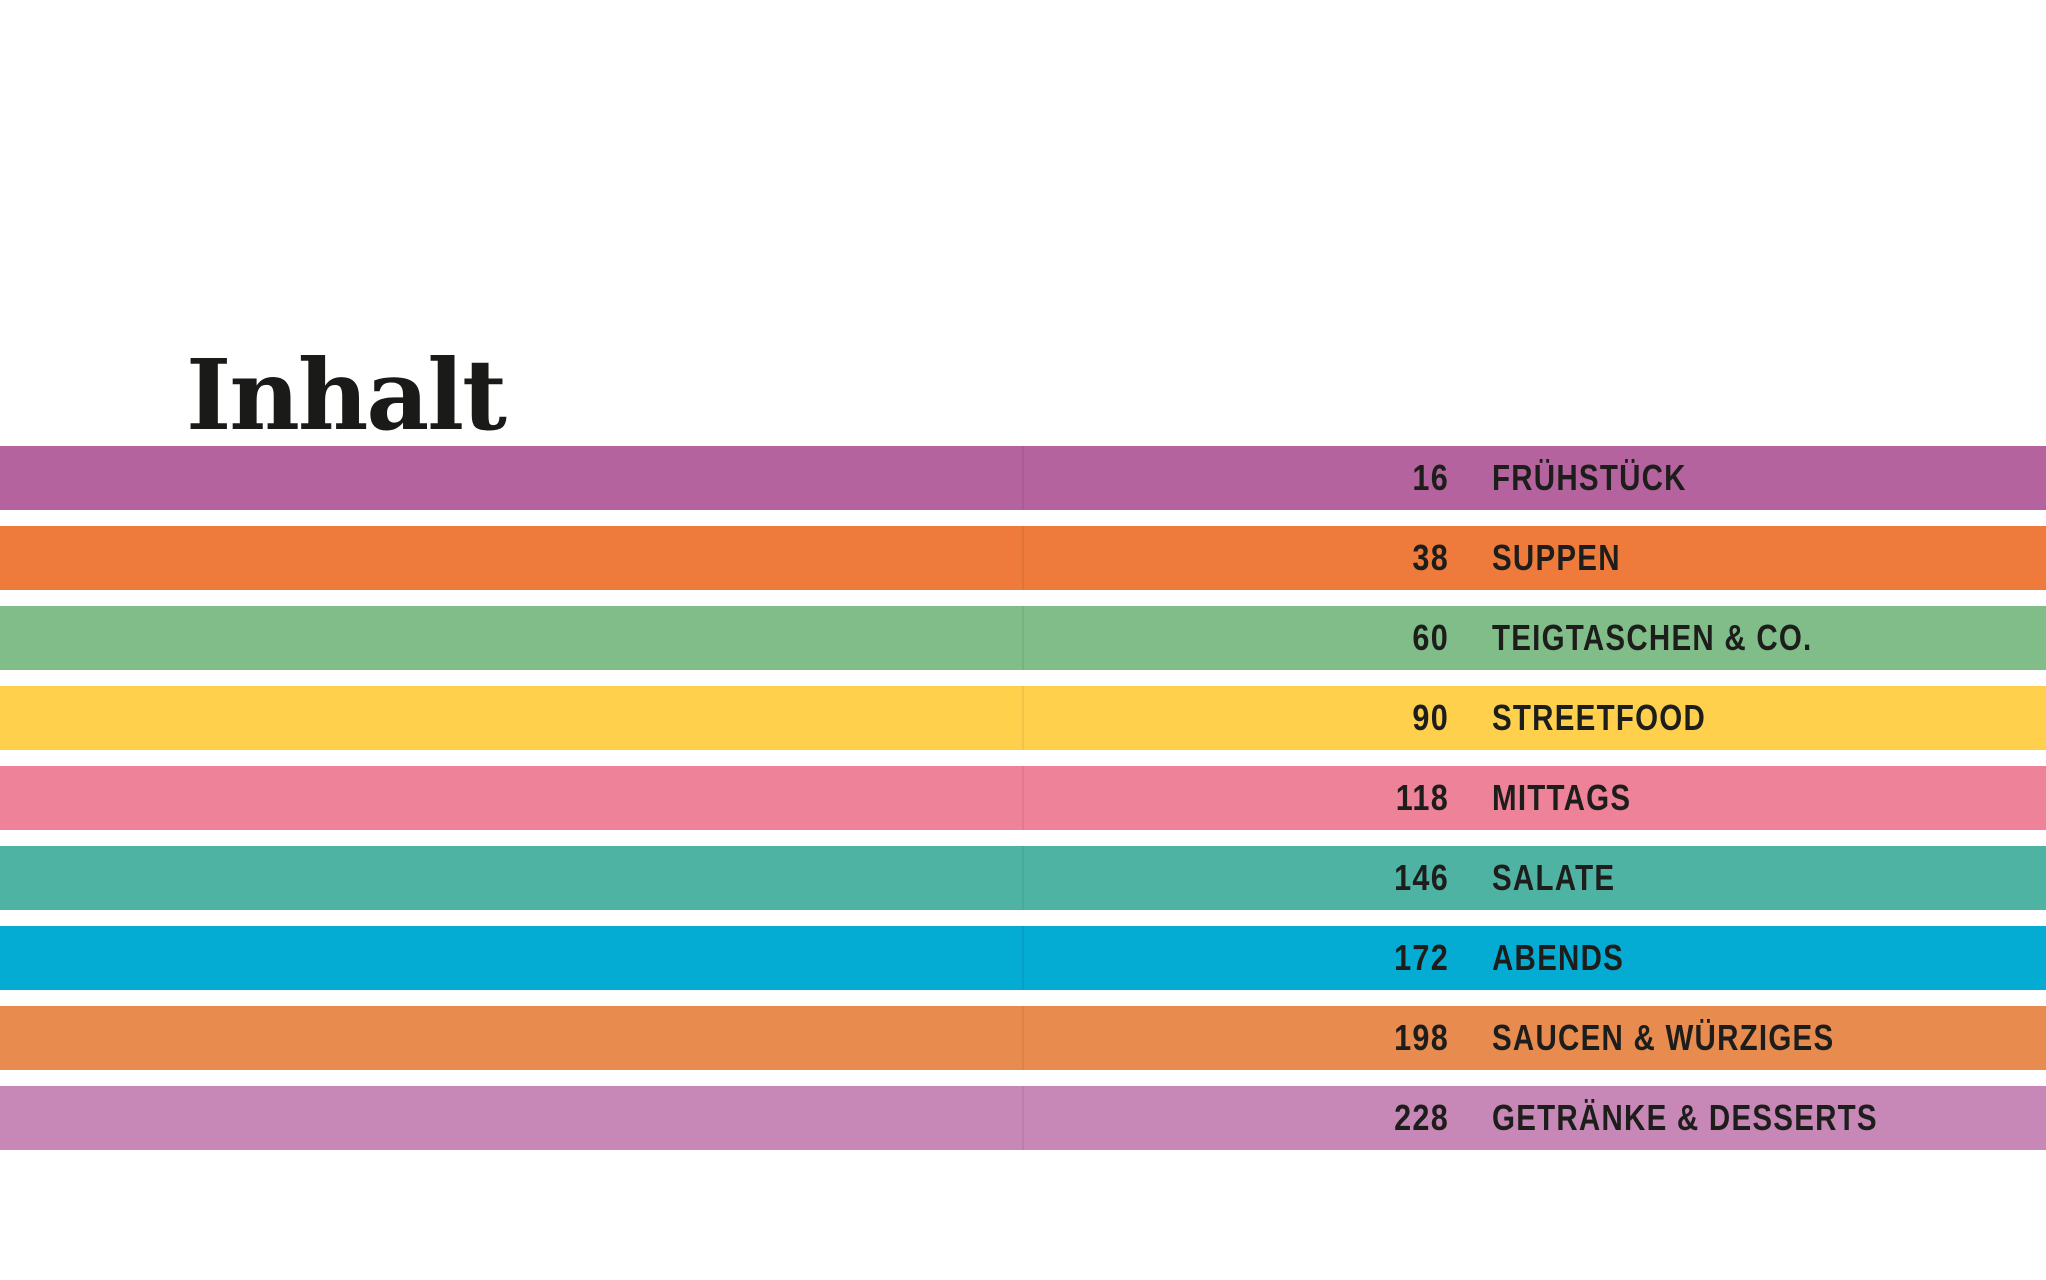 The width and height of the screenshot is (2046, 1280). What do you see at coordinates (1430, 557) in the screenshot?
I see `toc-page-number: 38` at bounding box center [1430, 557].